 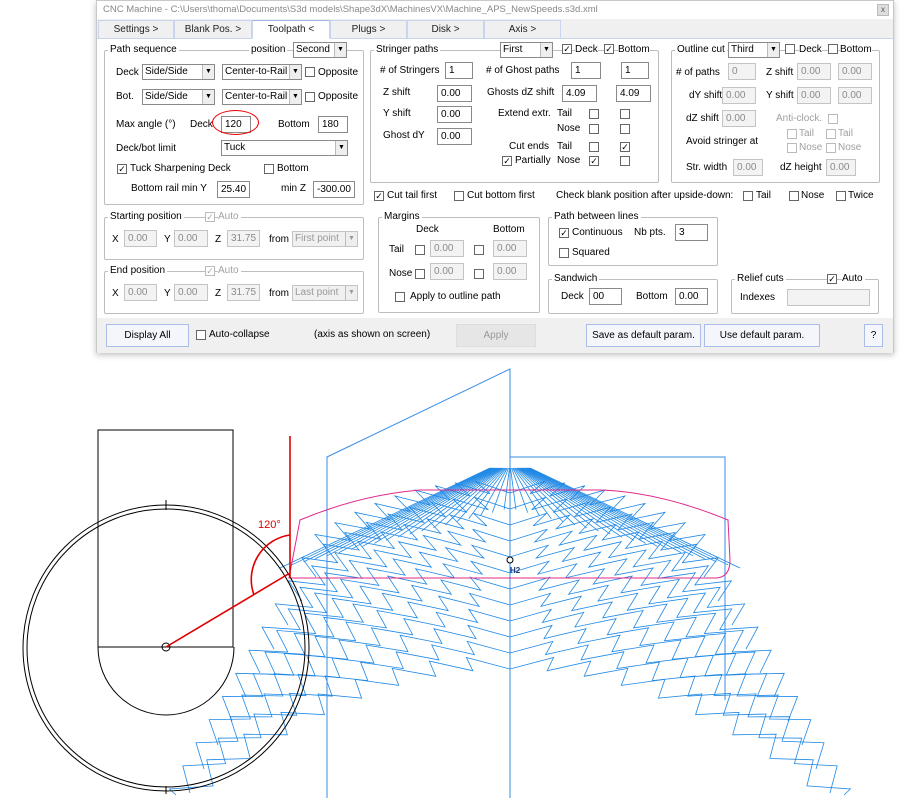 I want to click on margin-tail-deck-checkbox, so click(x=420, y=250).